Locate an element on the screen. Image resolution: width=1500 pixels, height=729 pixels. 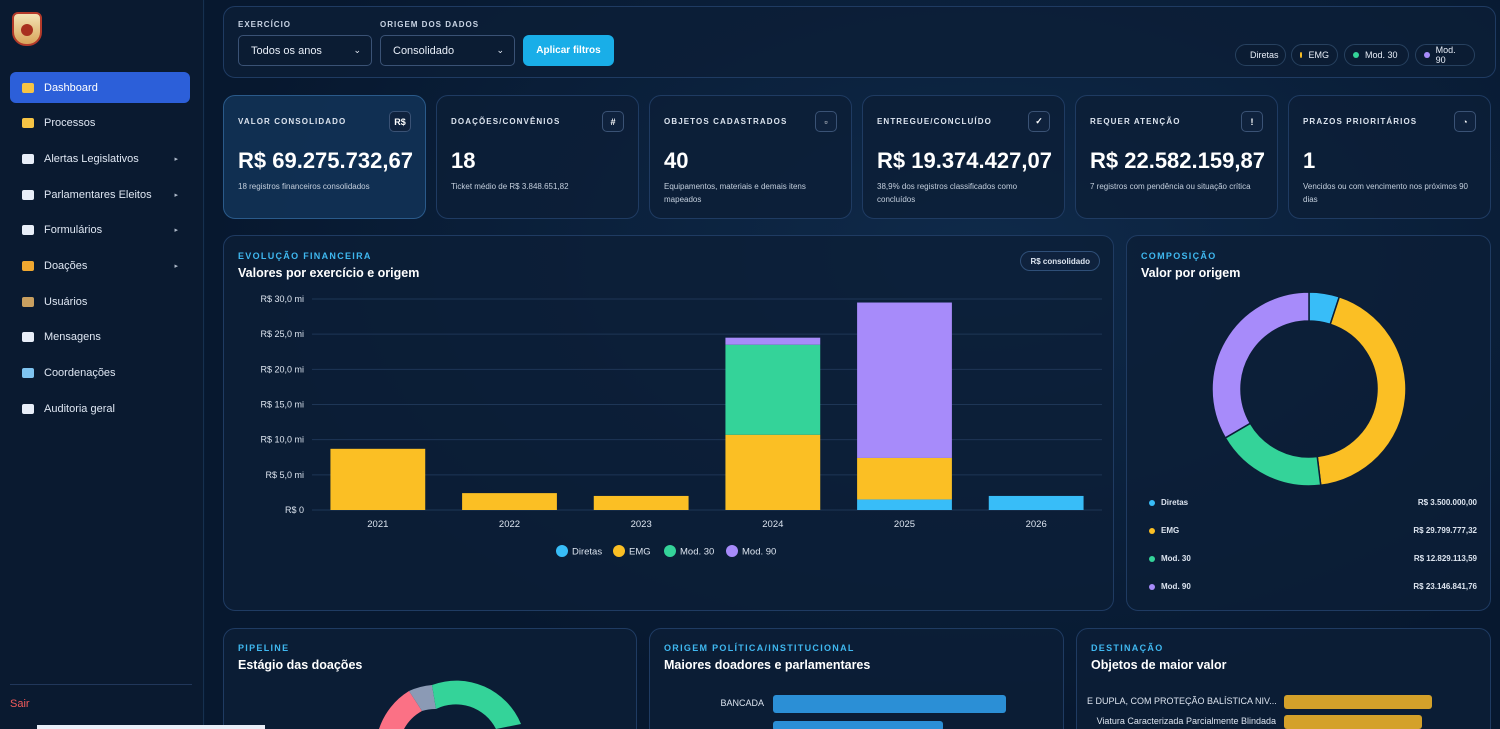
y-tick-label: R$ 25,0 mi is located at coordinates (282, 334).